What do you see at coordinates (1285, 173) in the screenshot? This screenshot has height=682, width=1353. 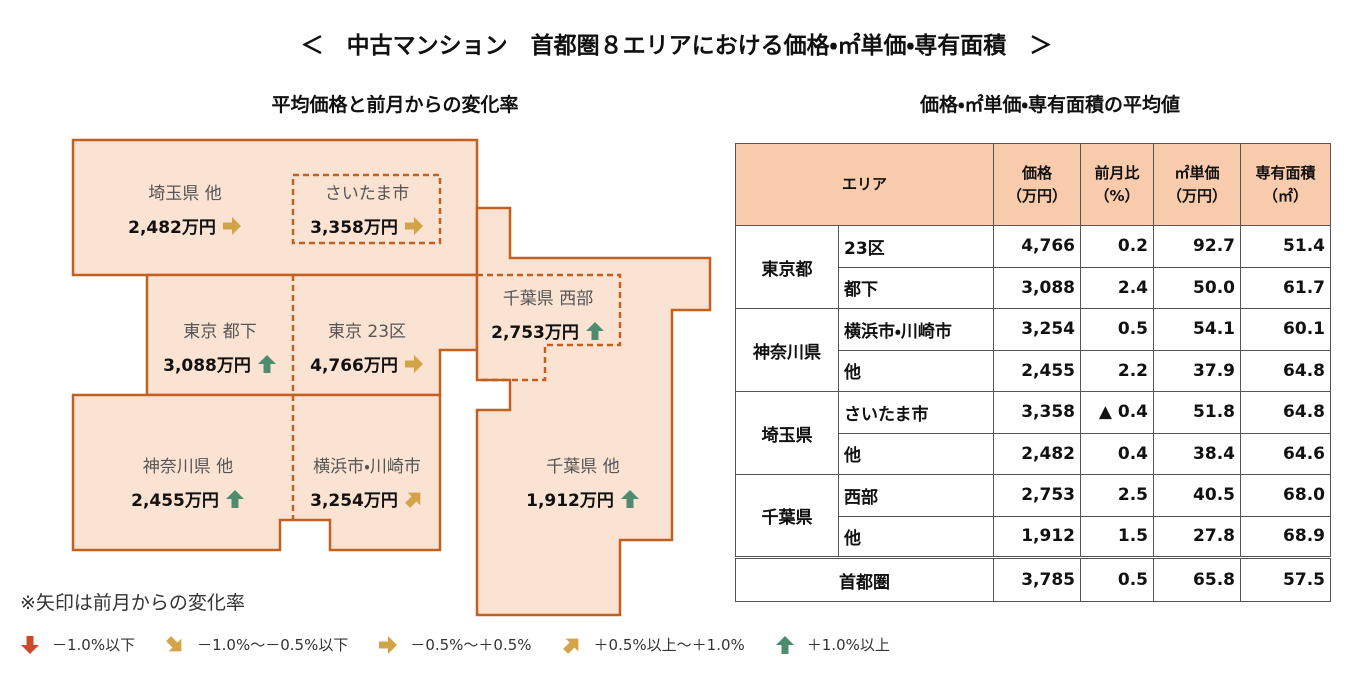 I see `header-text: 専有面積` at bounding box center [1285, 173].